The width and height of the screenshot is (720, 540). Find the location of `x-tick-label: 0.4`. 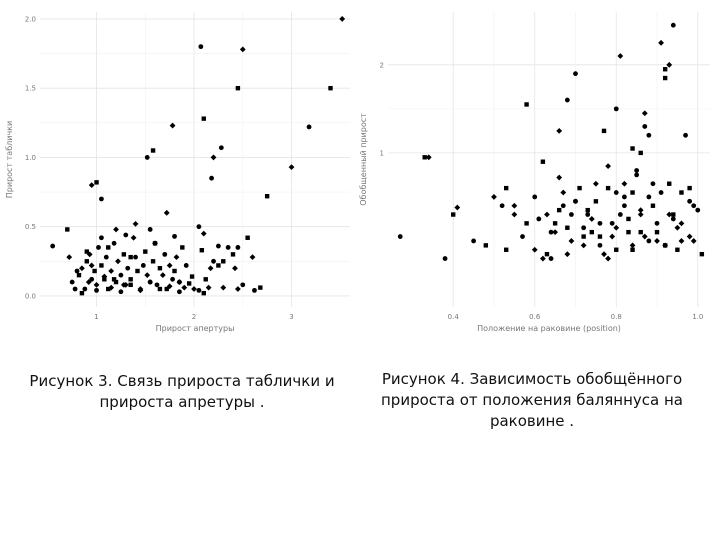

x-tick-label: 0.4 is located at coordinates (454, 317).